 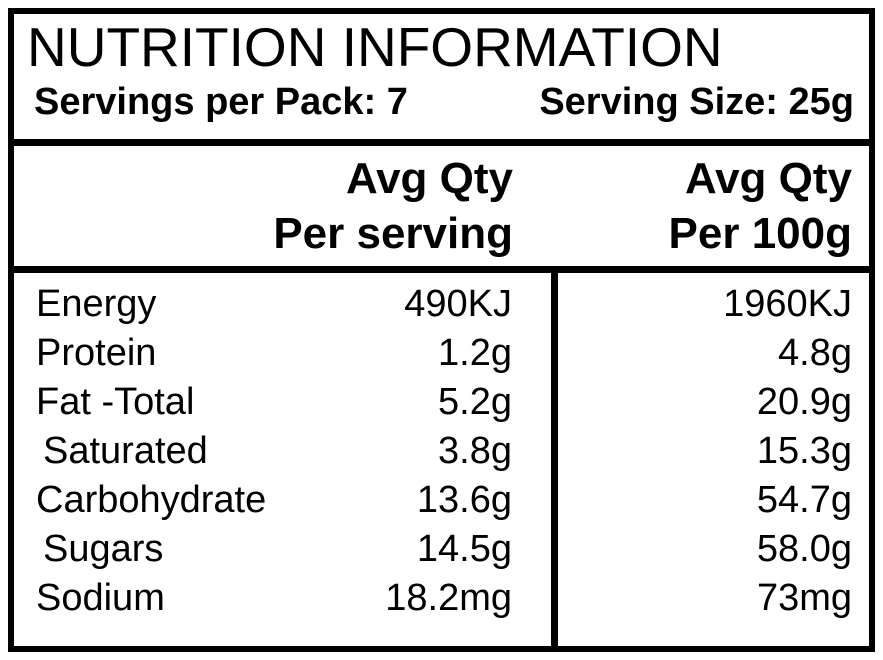 I want to click on nutrient-name: Energy, so click(x=96, y=304).